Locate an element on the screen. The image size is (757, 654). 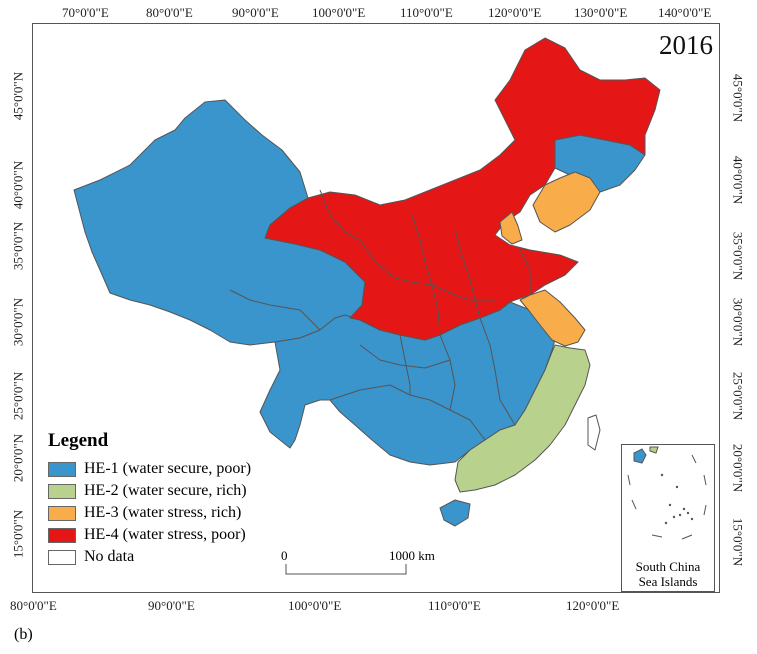
region-nodata-taiwan is located at coordinates (594, 432).